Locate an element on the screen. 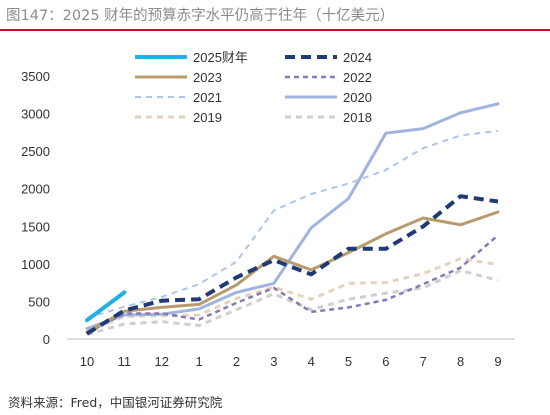  y-tick-label: 500 is located at coordinates (39, 301).